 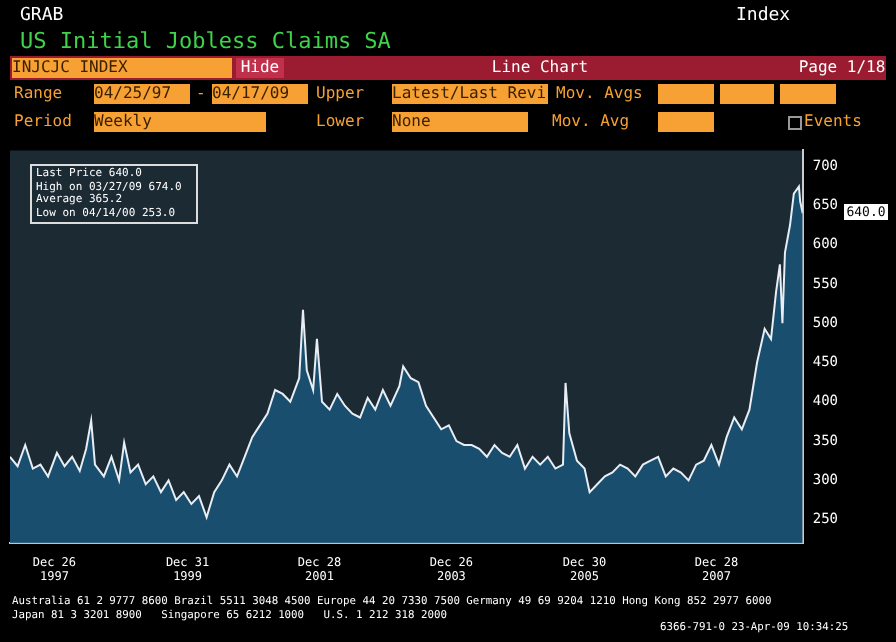 I want to click on text: Events, so click(x=834, y=122).